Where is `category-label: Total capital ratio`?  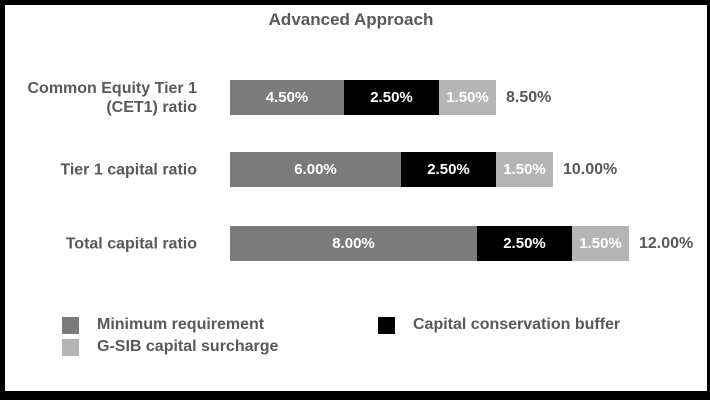
category-label: Total capital ratio is located at coordinates (131, 243).